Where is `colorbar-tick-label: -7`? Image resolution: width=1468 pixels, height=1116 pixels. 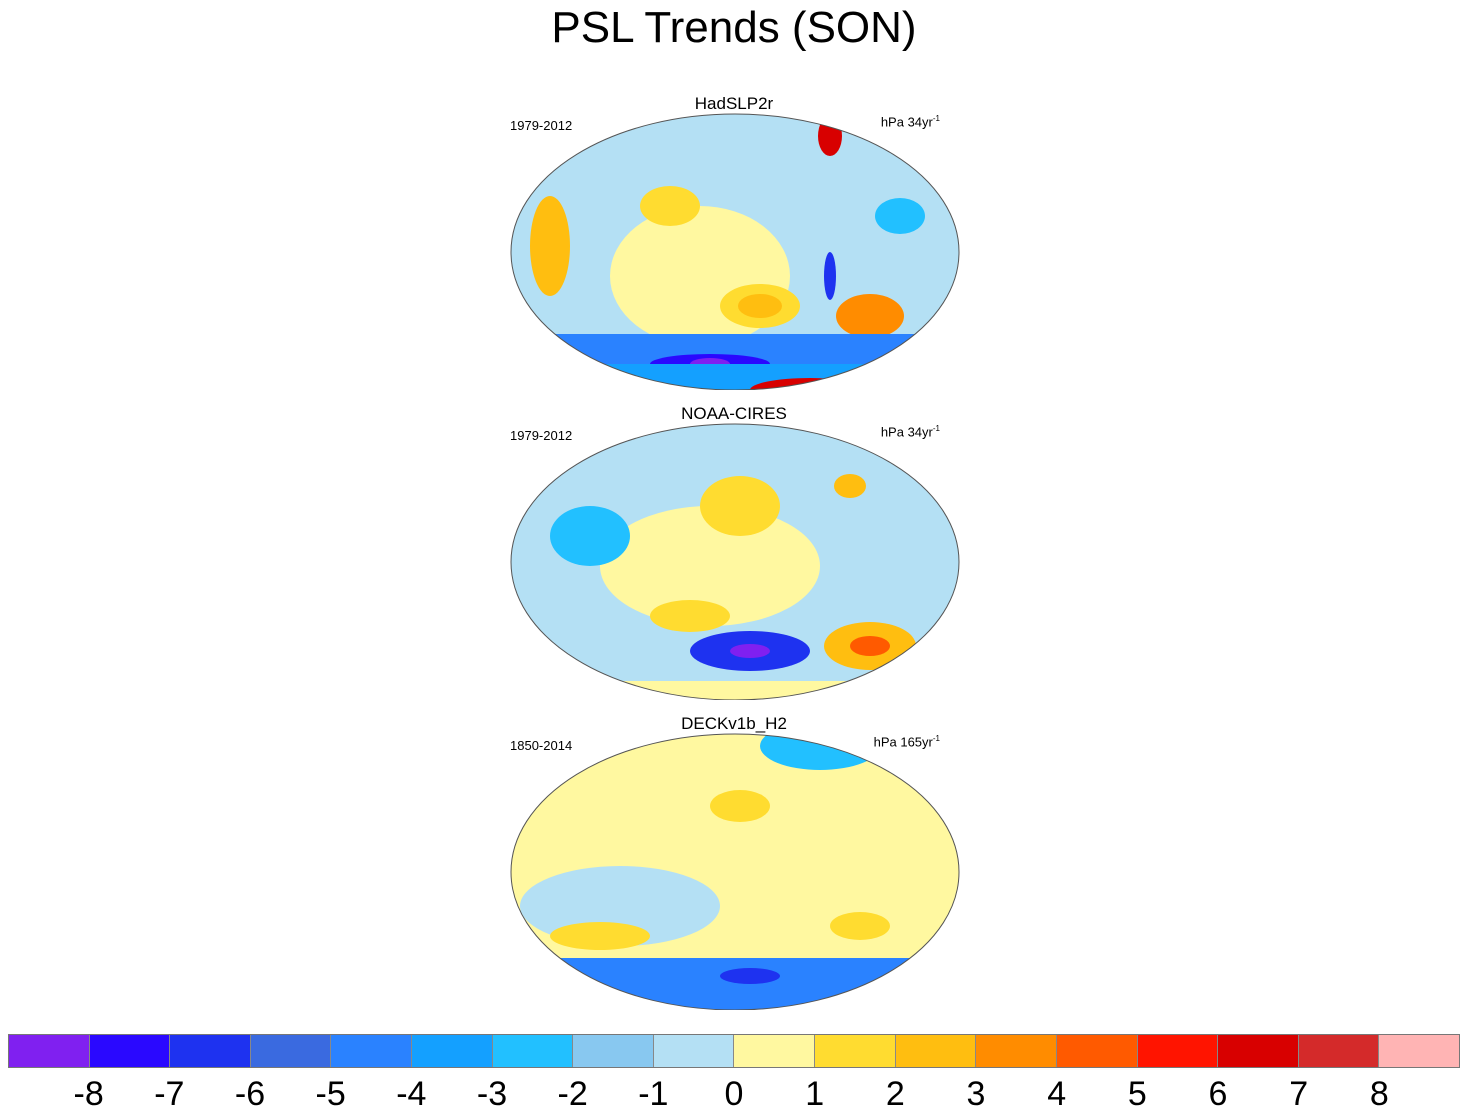
colorbar-tick-label: -7 is located at coordinates (169, 1094).